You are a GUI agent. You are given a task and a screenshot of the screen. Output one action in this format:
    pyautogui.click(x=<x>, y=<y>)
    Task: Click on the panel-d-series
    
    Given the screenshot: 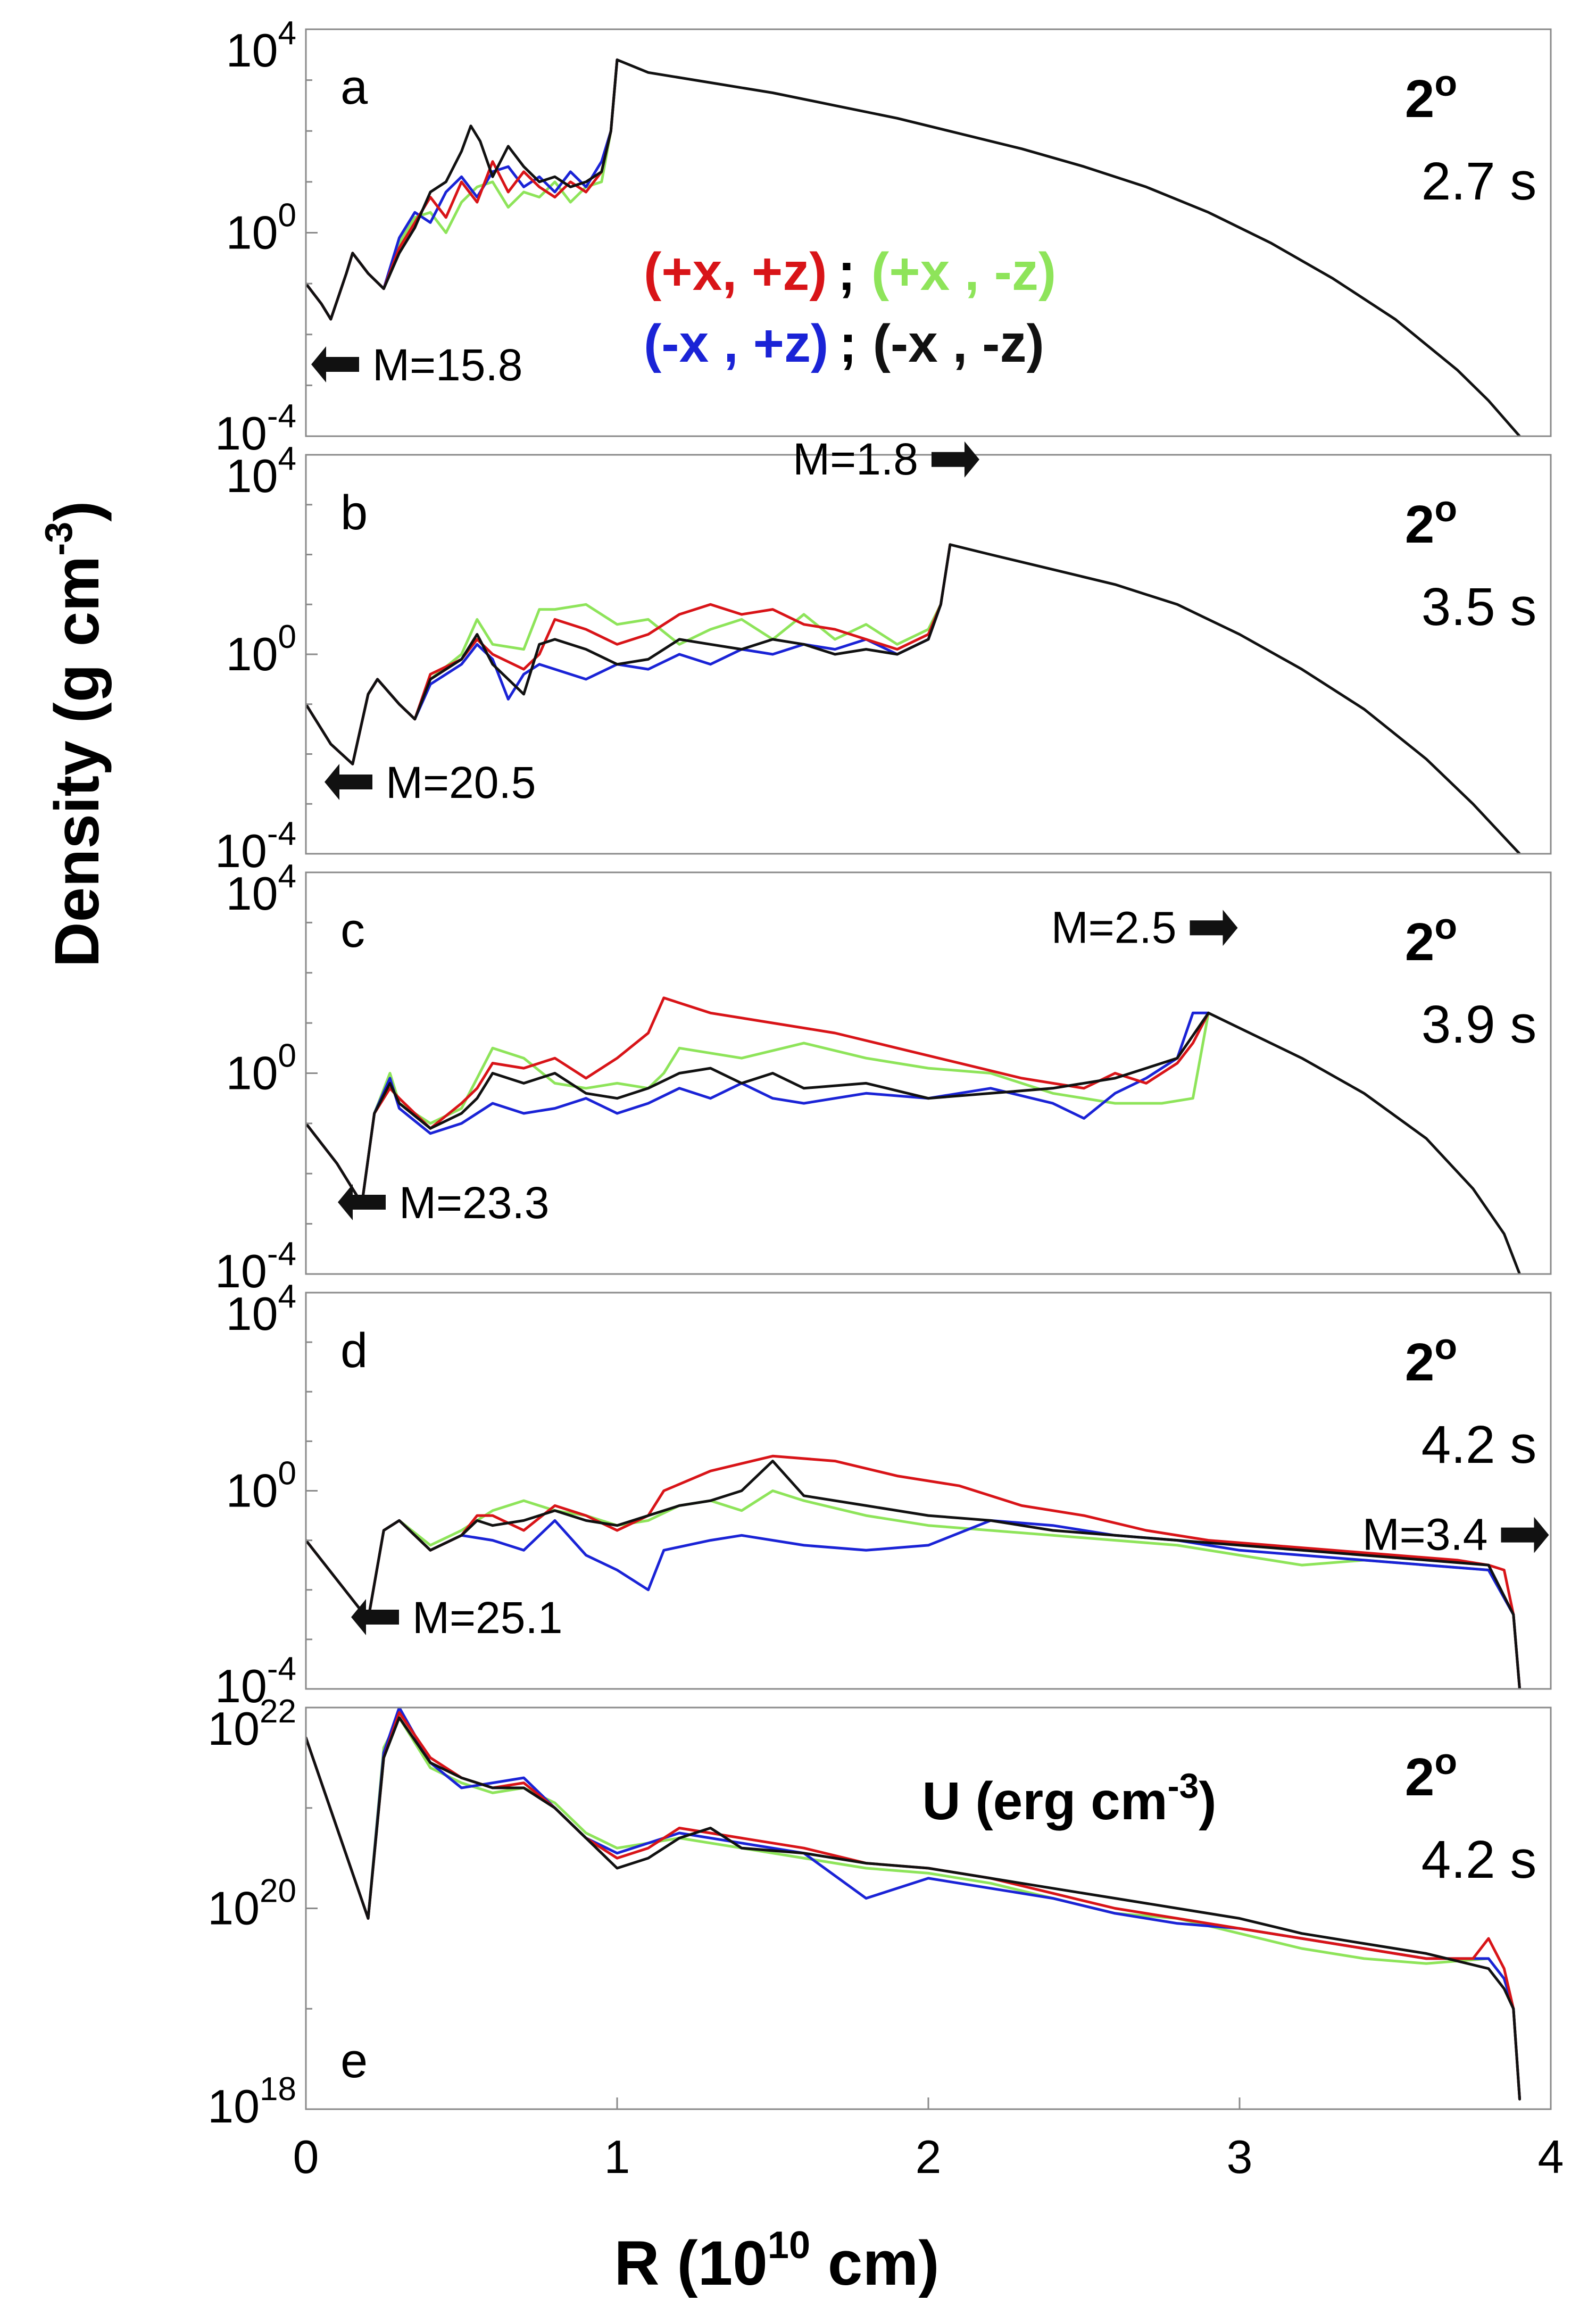 What is the action you would take?
    pyautogui.click(x=914, y=1572)
    